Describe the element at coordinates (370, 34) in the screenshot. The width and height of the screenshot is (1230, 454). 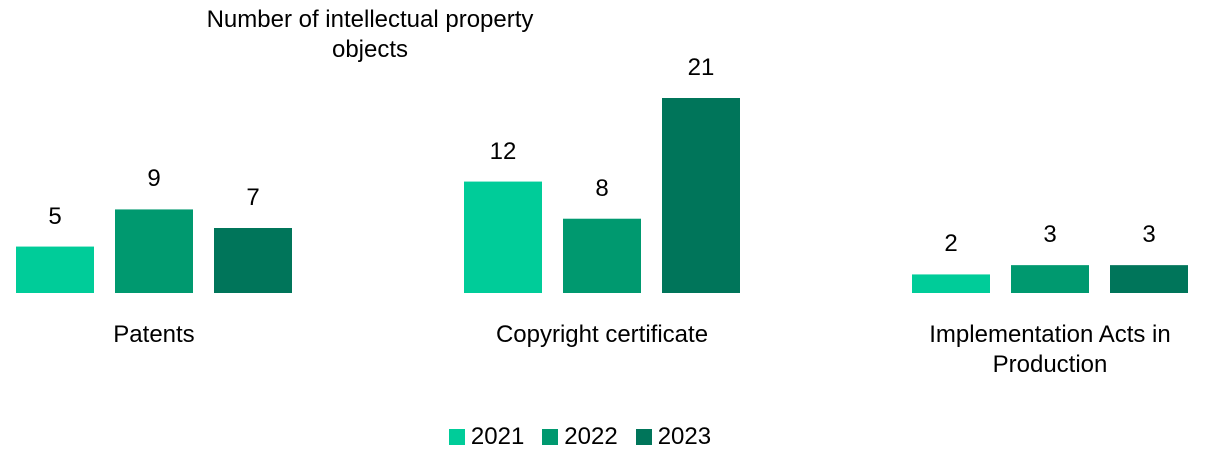
I see `chart-title: Number of intellectual property objects` at that location.